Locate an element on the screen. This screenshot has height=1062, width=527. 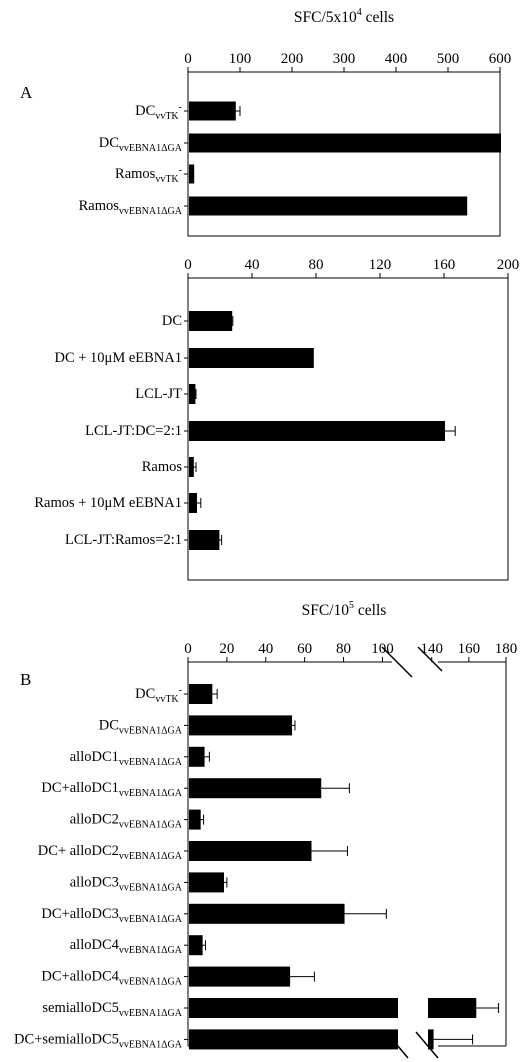
panel-b-category-label: DC+alloDC1vvEBNA1ΔGA is located at coordinates (111, 789).